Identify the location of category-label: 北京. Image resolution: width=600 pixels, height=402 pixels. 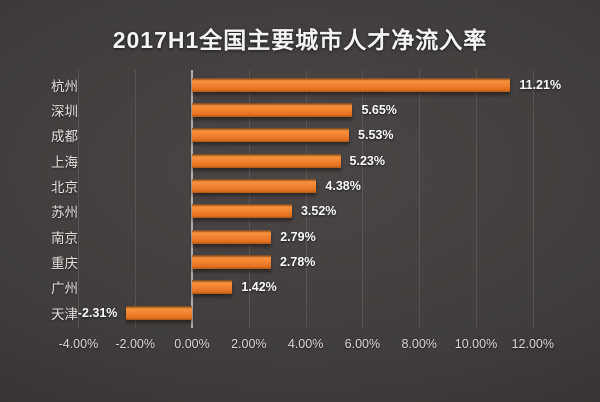
(64, 187).